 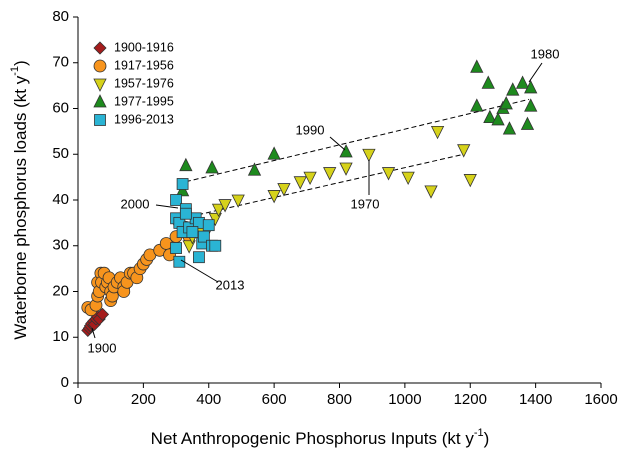 What do you see at coordinates (60, 290) in the screenshot?
I see `y-tick-label: 20` at bounding box center [60, 290].